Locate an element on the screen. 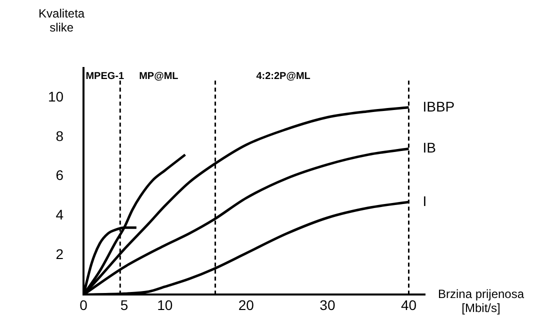  y-tick-label: 4 is located at coordinates (60, 214).